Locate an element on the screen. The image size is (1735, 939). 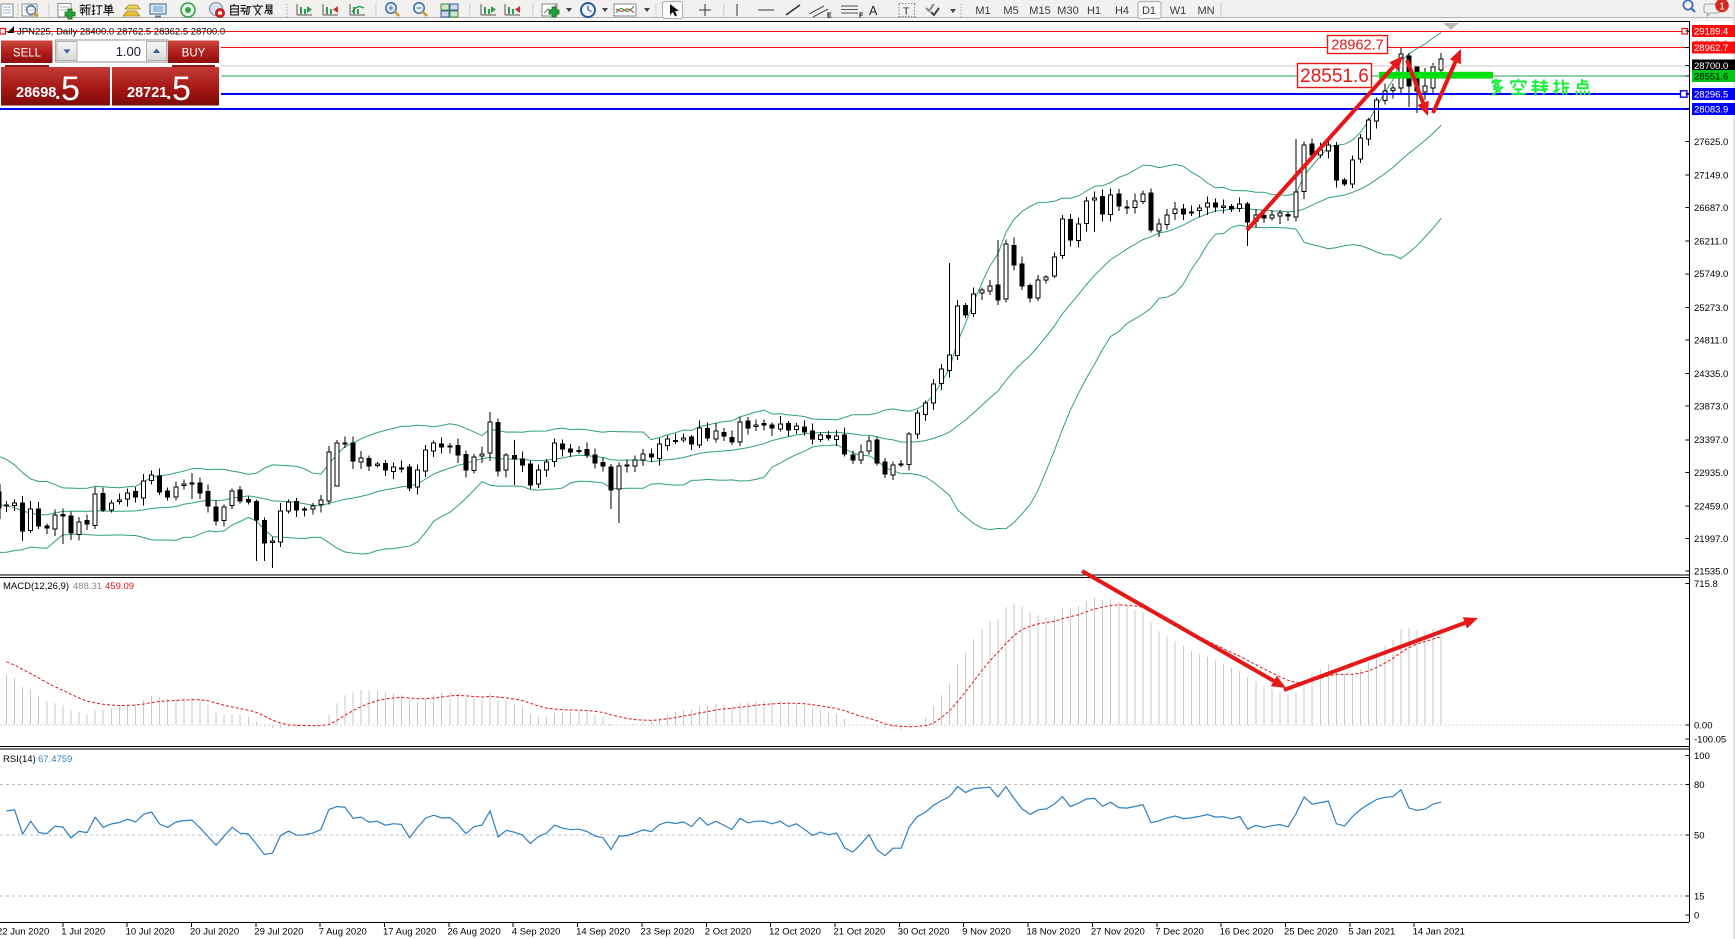
svg-text: 1.00 is located at coordinates (128, 51).